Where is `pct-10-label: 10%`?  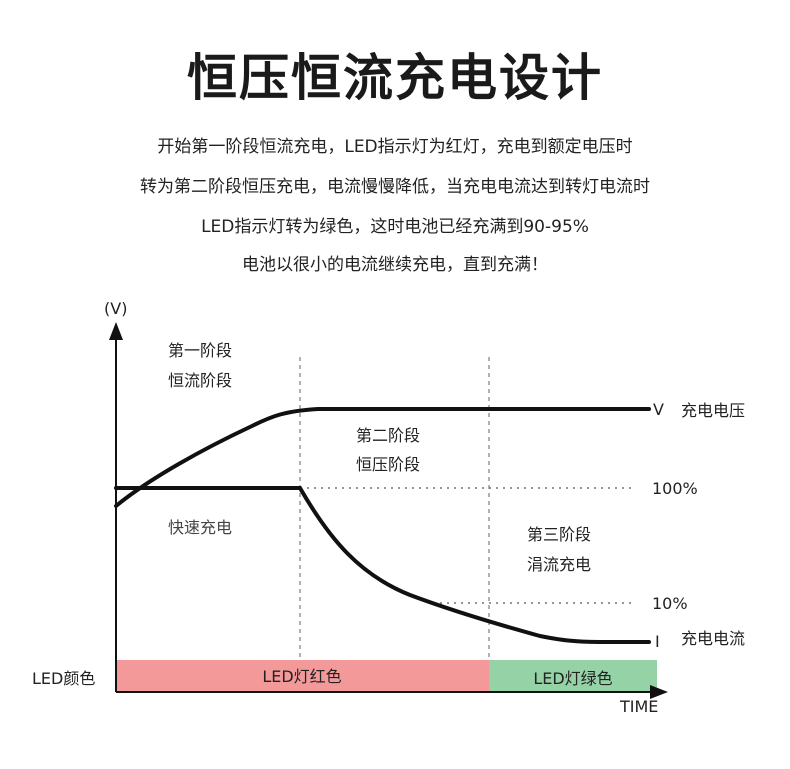 pct-10-label: 10% is located at coordinates (670, 603).